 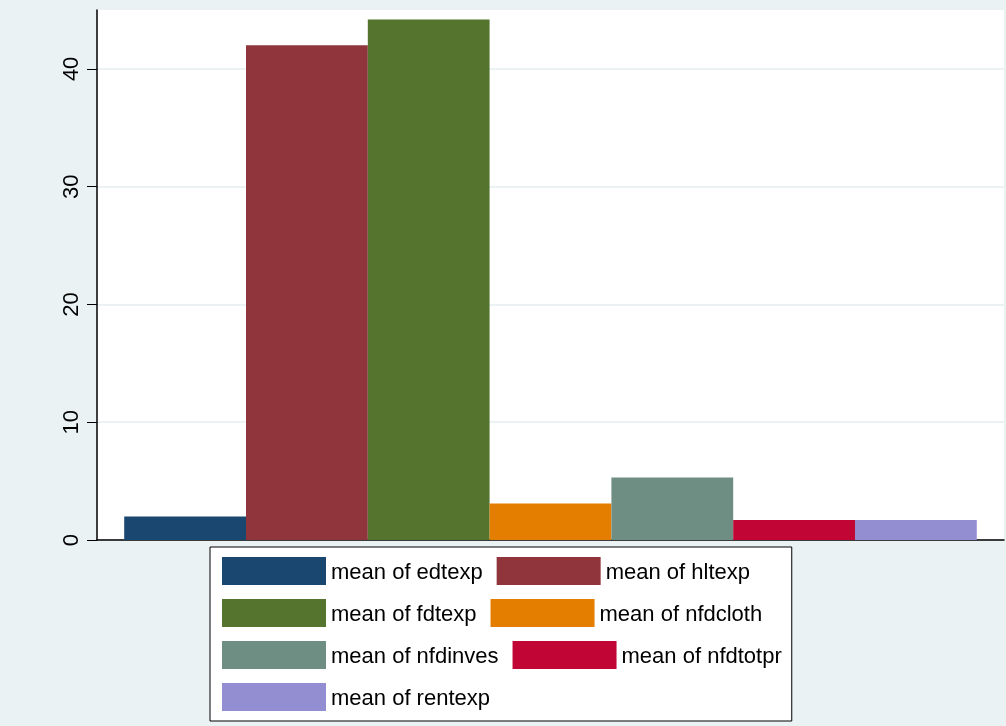 What do you see at coordinates (410, 697) in the screenshot?
I see `legend-label: mean of rentexp` at bounding box center [410, 697].